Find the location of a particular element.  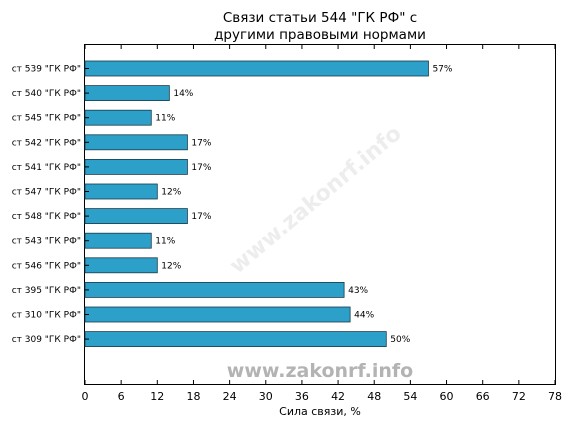

diagonal-watermark: www.zakonrf.info is located at coordinates (315, 200).